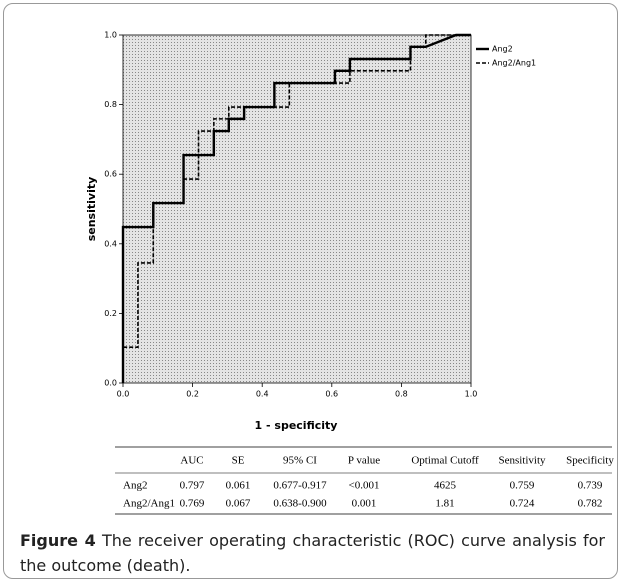 This screenshot has height=585, width=625. What do you see at coordinates (445, 461) in the screenshot?
I see `table-header: Optimal Cutoff` at bounding box center [445, 461].